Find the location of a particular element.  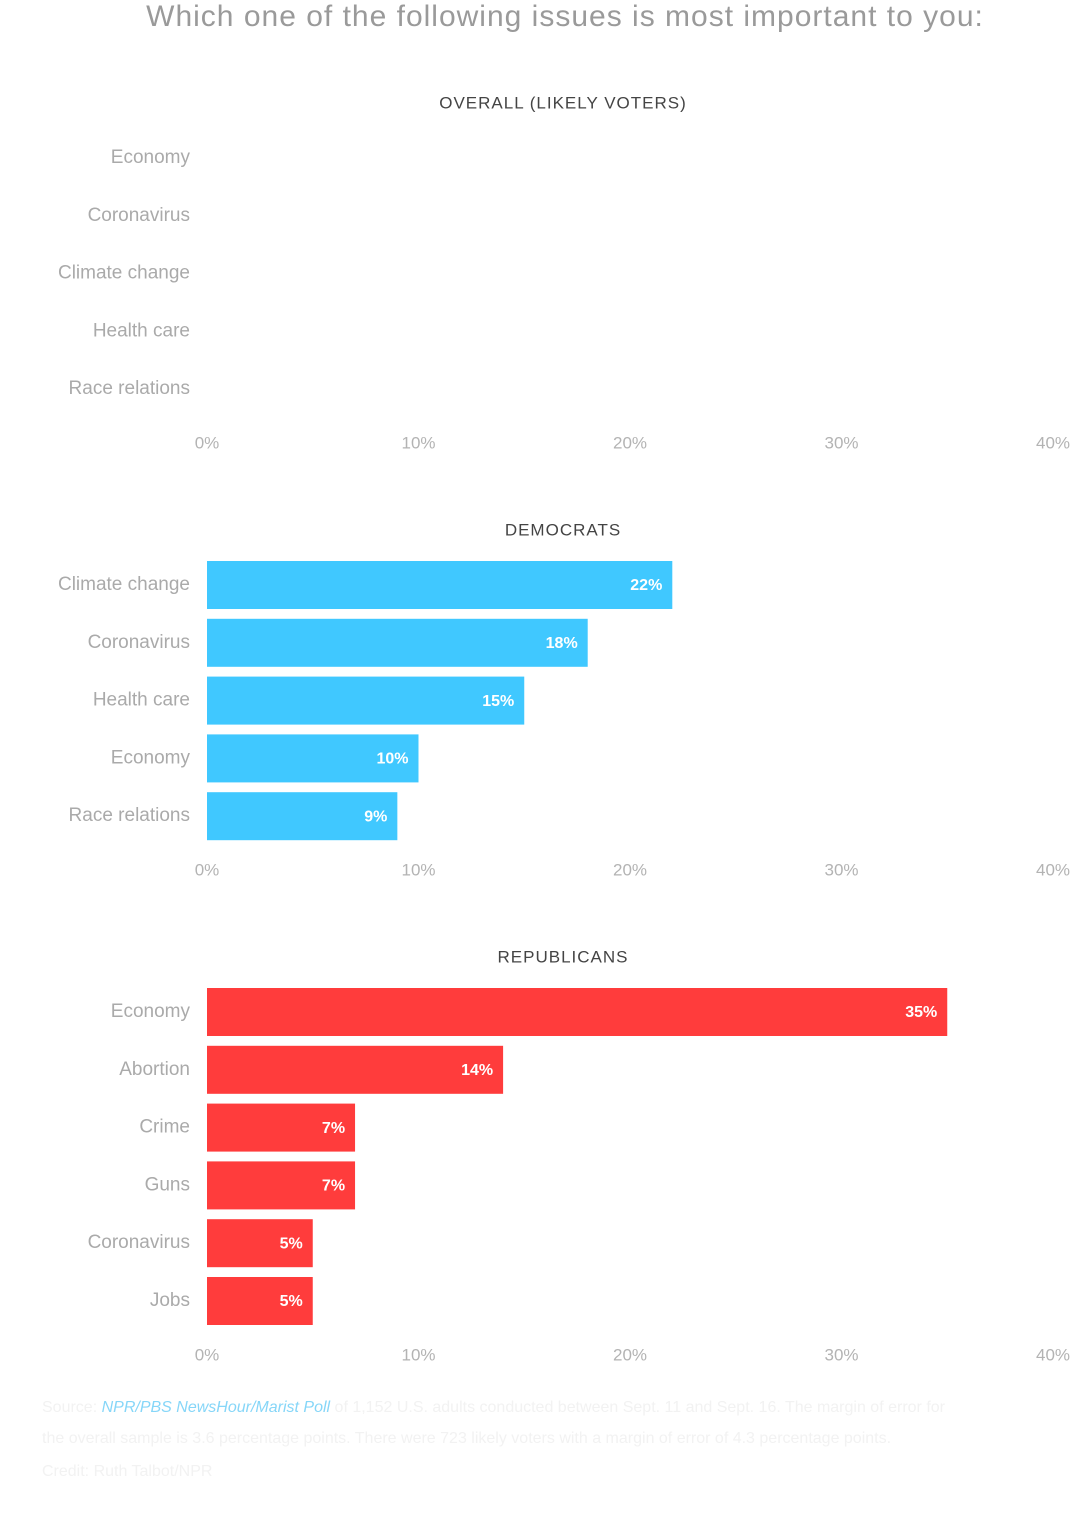

category-label: Guns is located at coordinates (167, 1184).